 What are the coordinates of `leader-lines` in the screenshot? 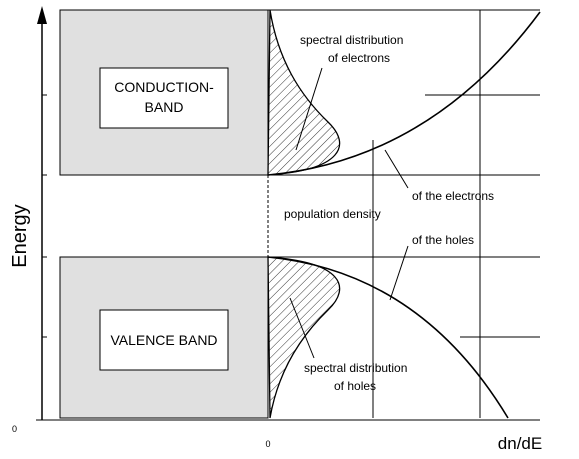 It's located at (349, 213).